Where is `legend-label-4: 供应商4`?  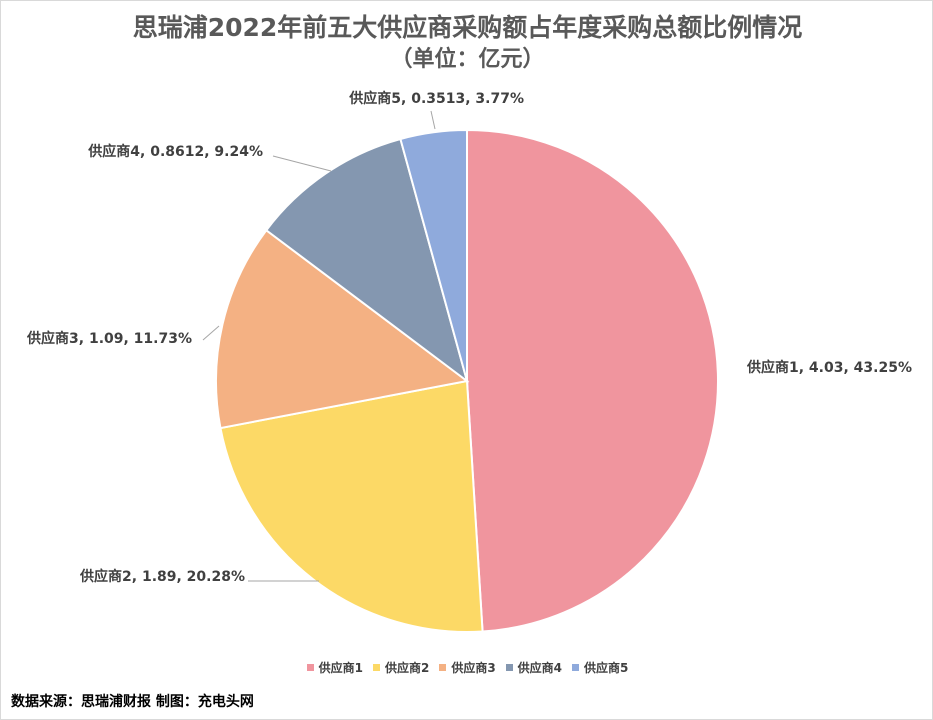
legend-label-4: 供应商4 is located at coordinates (540, 668).